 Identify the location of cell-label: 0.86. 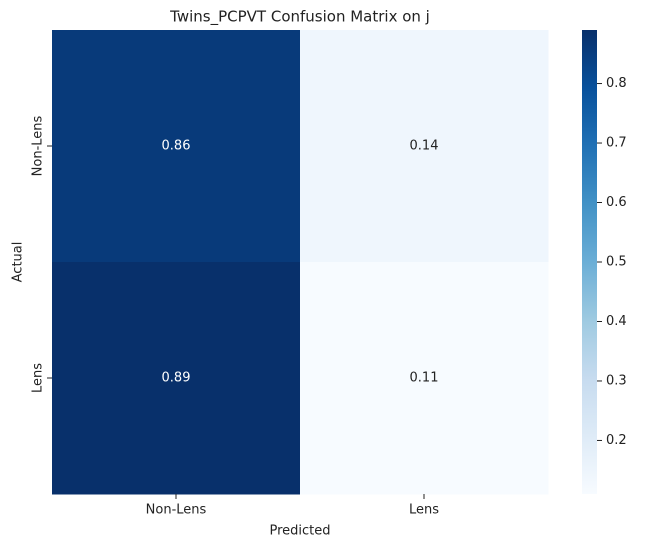
(176, 146).